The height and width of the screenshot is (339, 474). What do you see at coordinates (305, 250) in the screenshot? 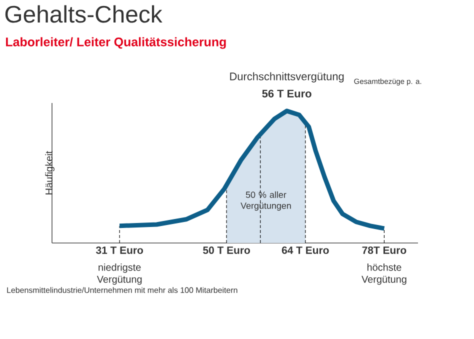
I see `x-tick-label: 64 T Euro` at bounding box center [305, 250].